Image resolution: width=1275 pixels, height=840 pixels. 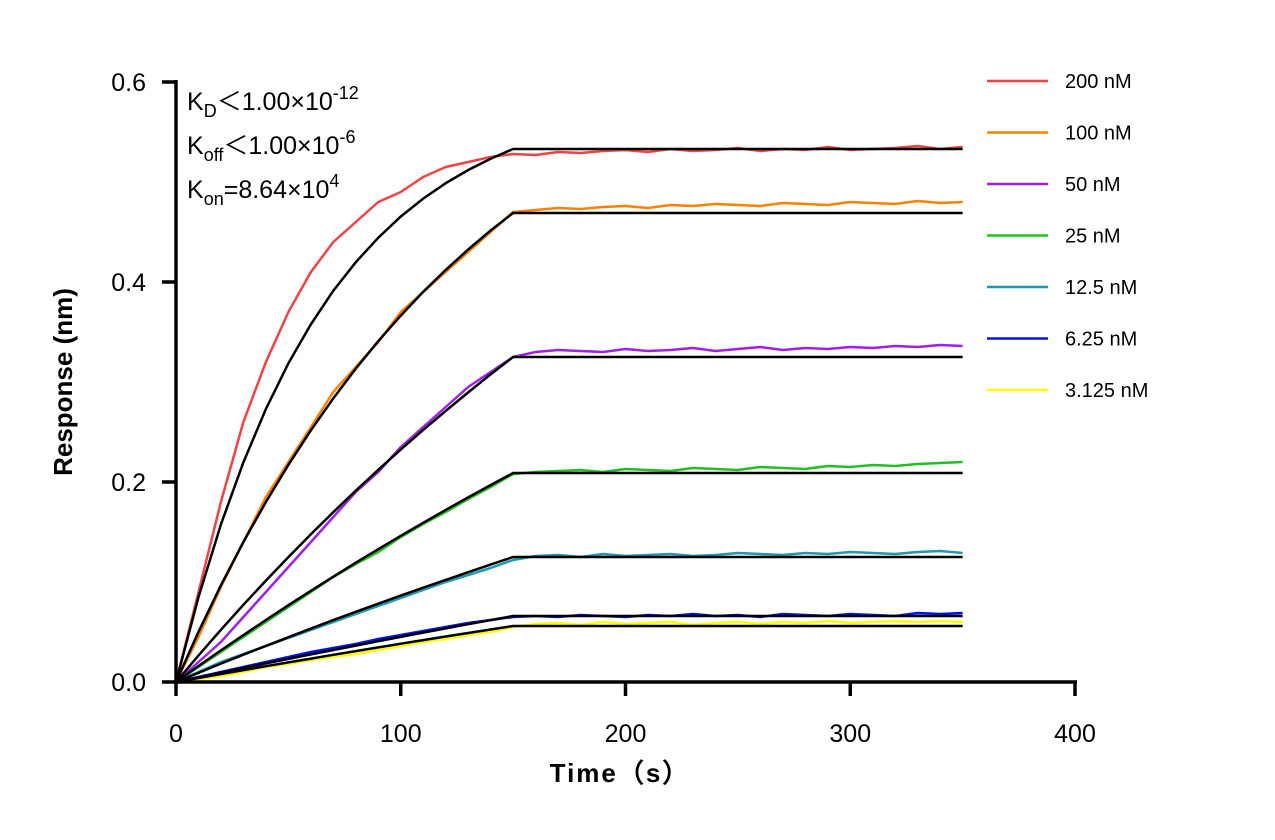 I want to click on y-tick-label: 0.2, so click(x=128, y=483).